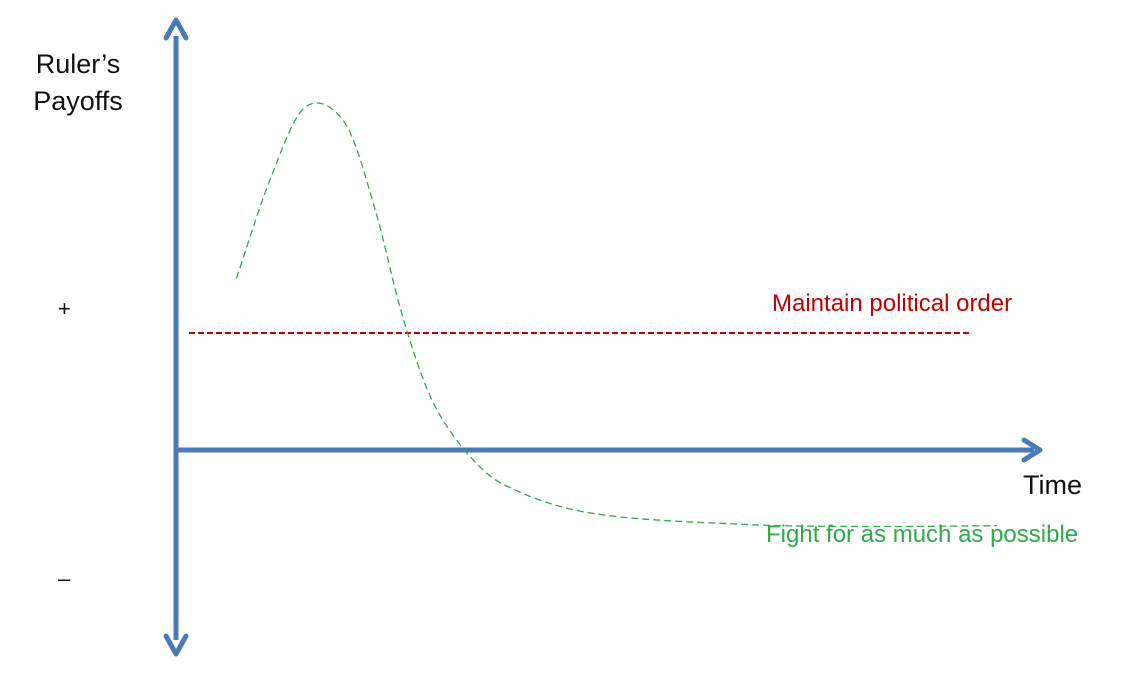  I want to click on y-axis-label-line2: Payoffs, so click(78, 101).